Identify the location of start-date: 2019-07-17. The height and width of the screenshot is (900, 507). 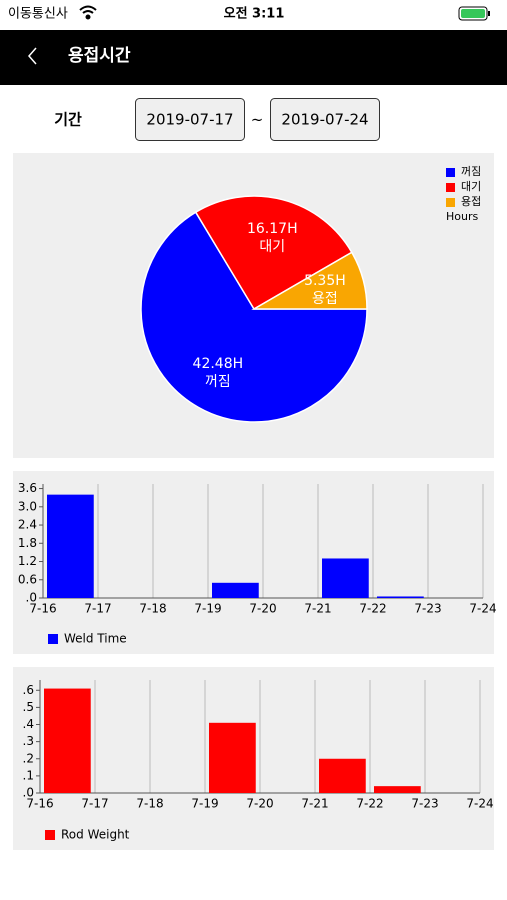
(189, 120).